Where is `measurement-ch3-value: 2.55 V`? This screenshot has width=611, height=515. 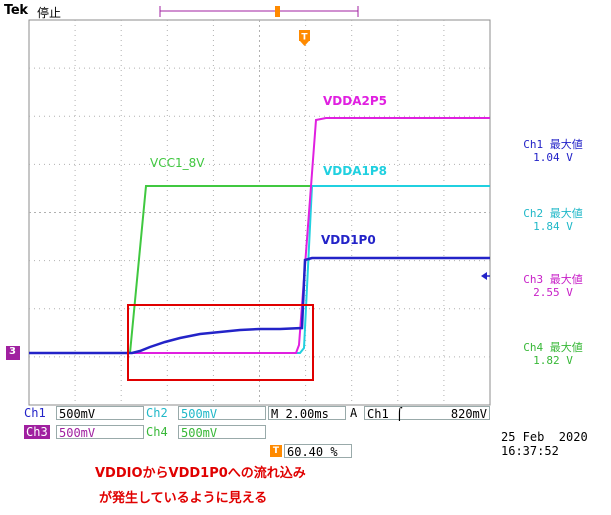 measurement-ch3-value: 2.55 V is located at coordinates (553, 292).